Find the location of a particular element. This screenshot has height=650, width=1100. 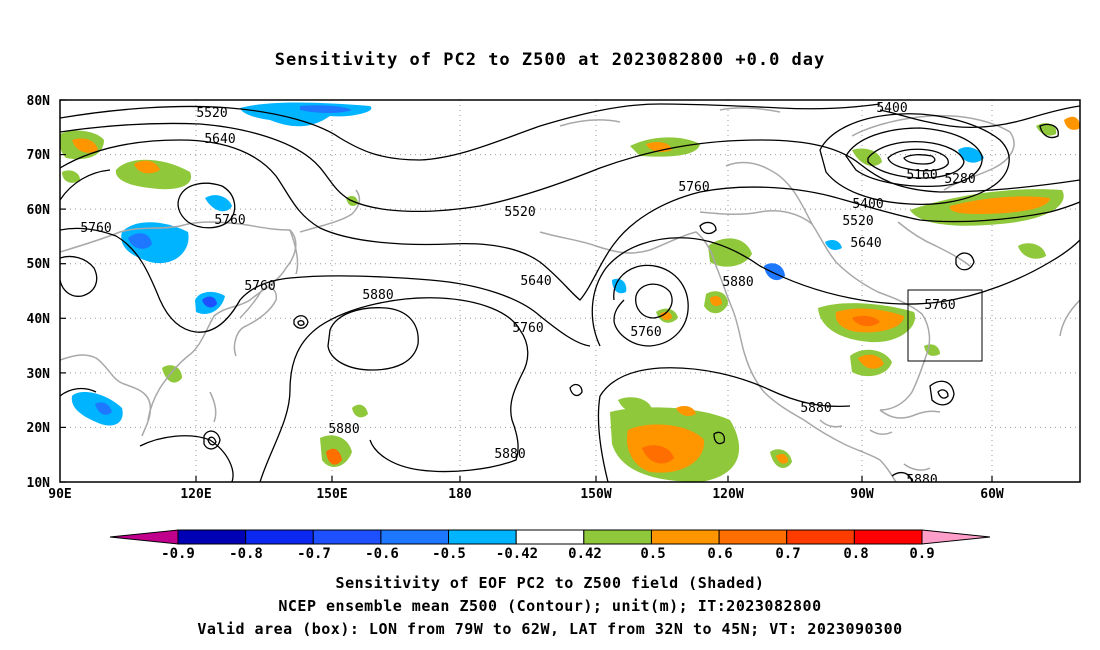

shade-negative-labrador is located at coordinates (833, 245).